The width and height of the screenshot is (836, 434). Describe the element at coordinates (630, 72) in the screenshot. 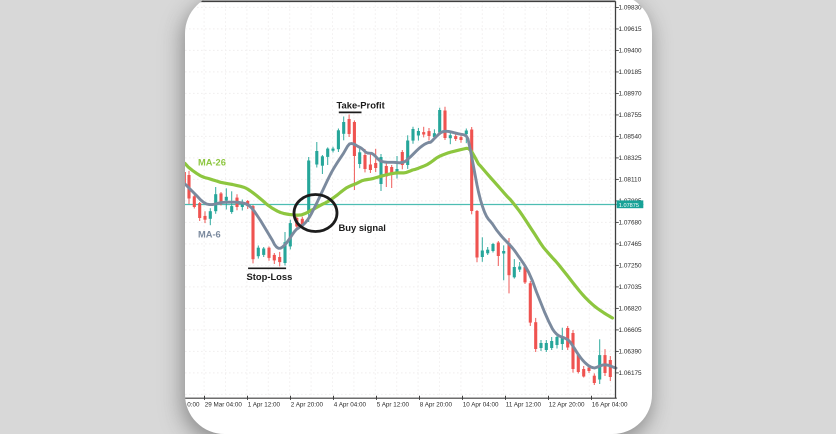

I see `svg-text: 1.09185` at that location.